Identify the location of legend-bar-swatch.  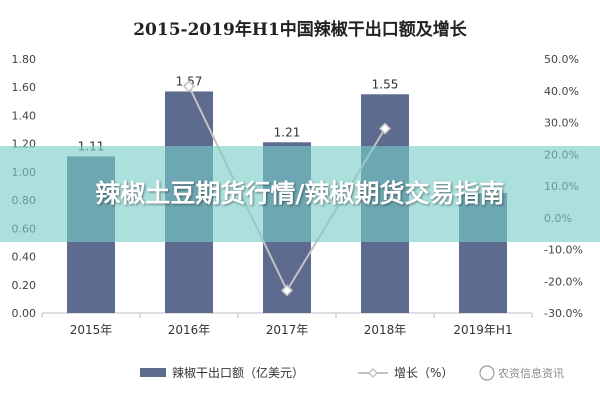
(153, 372).